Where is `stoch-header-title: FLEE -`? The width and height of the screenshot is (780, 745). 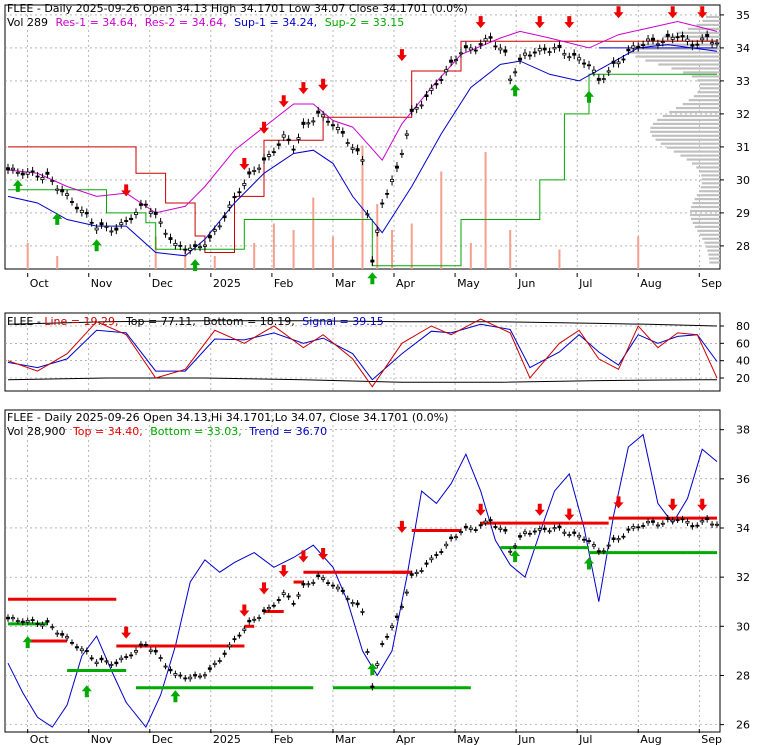 stoch-header-title: FLEE - is located at coordinates (25, 321).